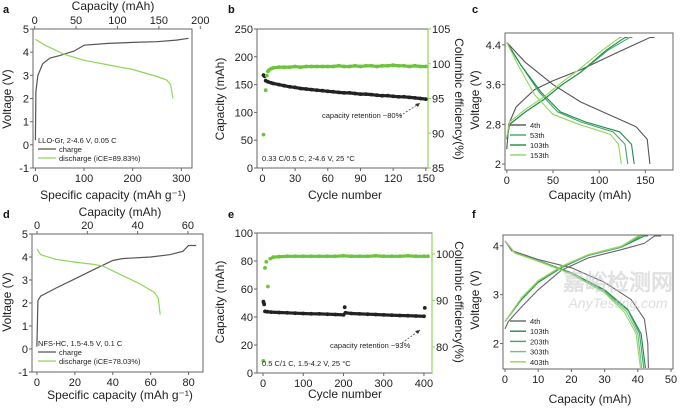 The image size is (680, 409). Describe the element at coordinates (539, 341) in the screenshot. I see `legend-label: 203th` at that location.